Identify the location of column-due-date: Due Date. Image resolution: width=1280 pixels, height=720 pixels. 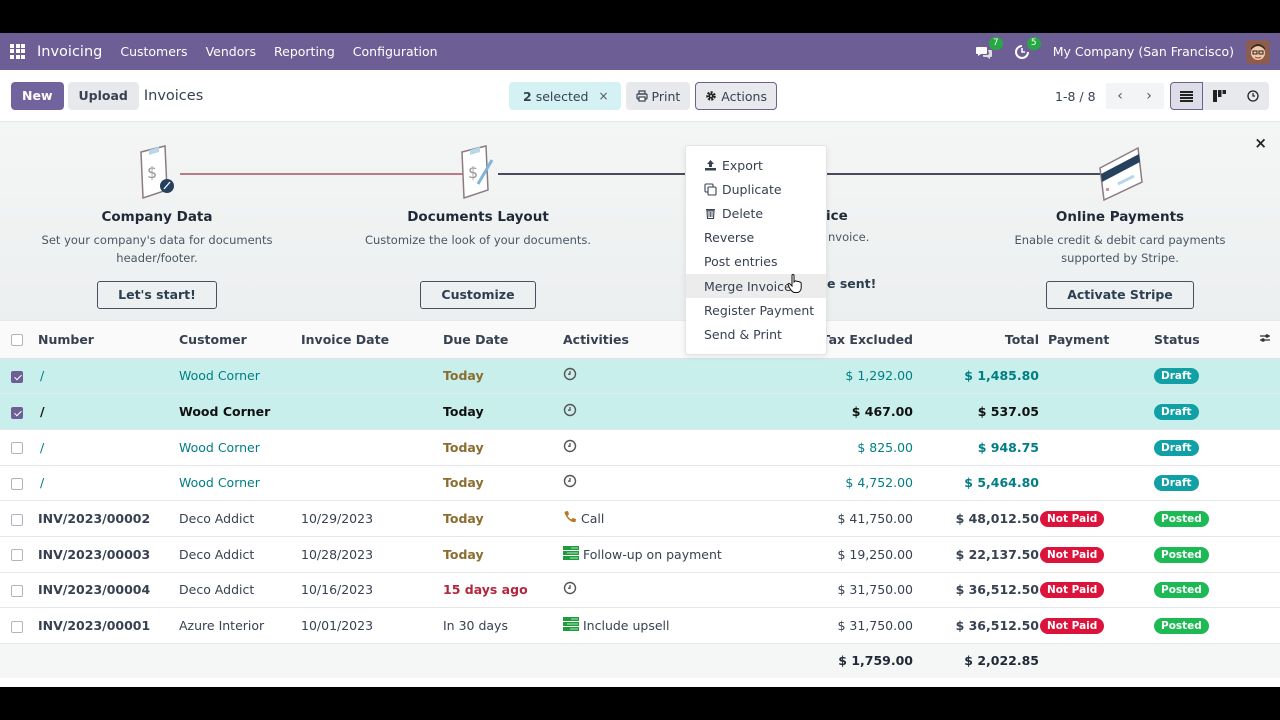
(503, 340).